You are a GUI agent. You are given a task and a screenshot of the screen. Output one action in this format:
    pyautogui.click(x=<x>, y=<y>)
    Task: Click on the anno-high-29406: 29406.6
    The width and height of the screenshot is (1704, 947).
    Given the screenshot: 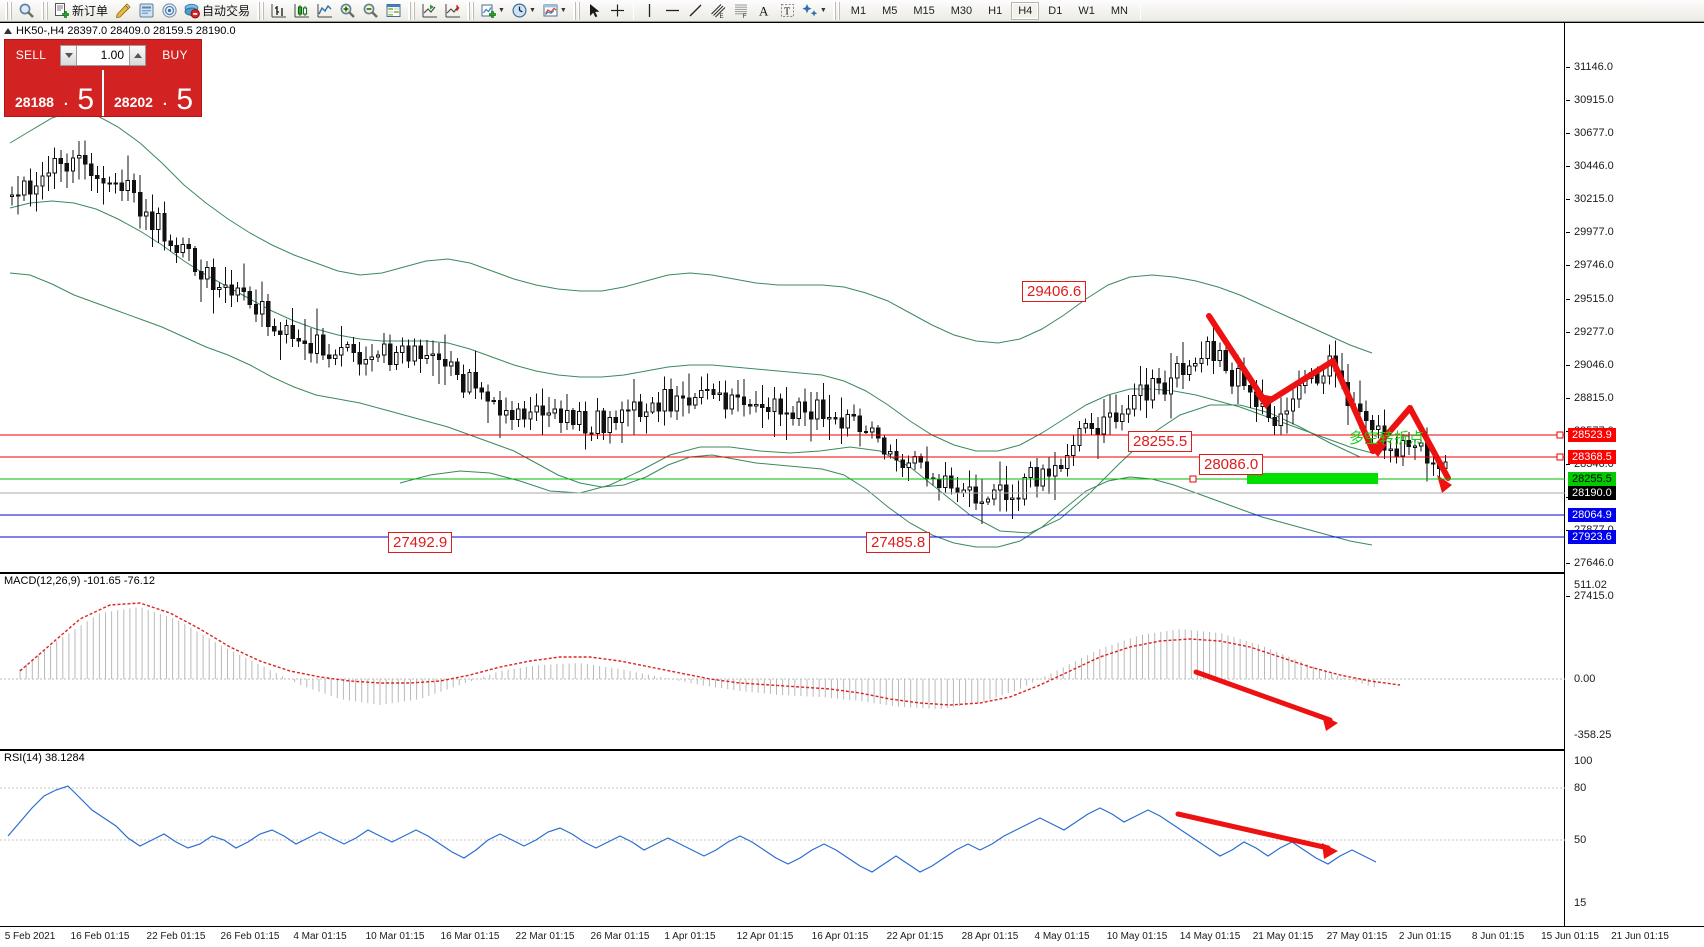 What is the action you would take?
    pyautogui.click(x=1054, y=291)
    